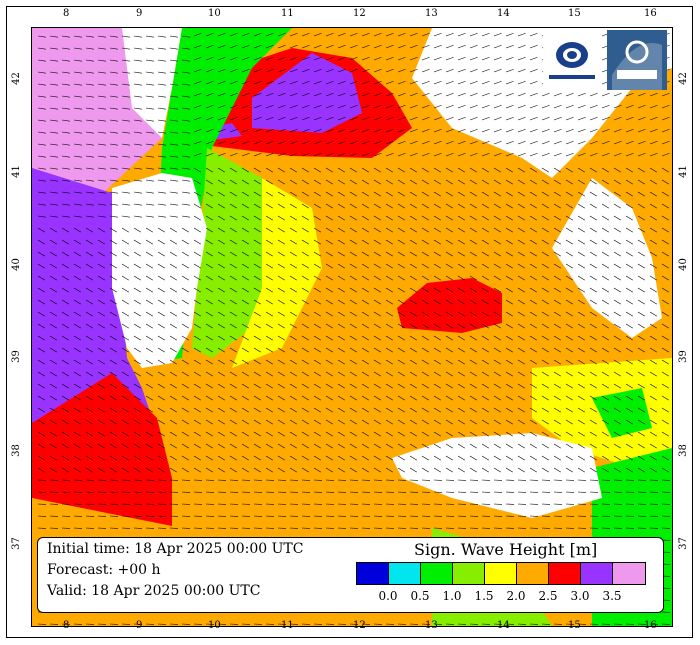 The image size is (700, 645). What do you see at coordinates (359, 625) in the screenshot?
I see `lon-tick-label: 12` at bounding box center [359, 625].